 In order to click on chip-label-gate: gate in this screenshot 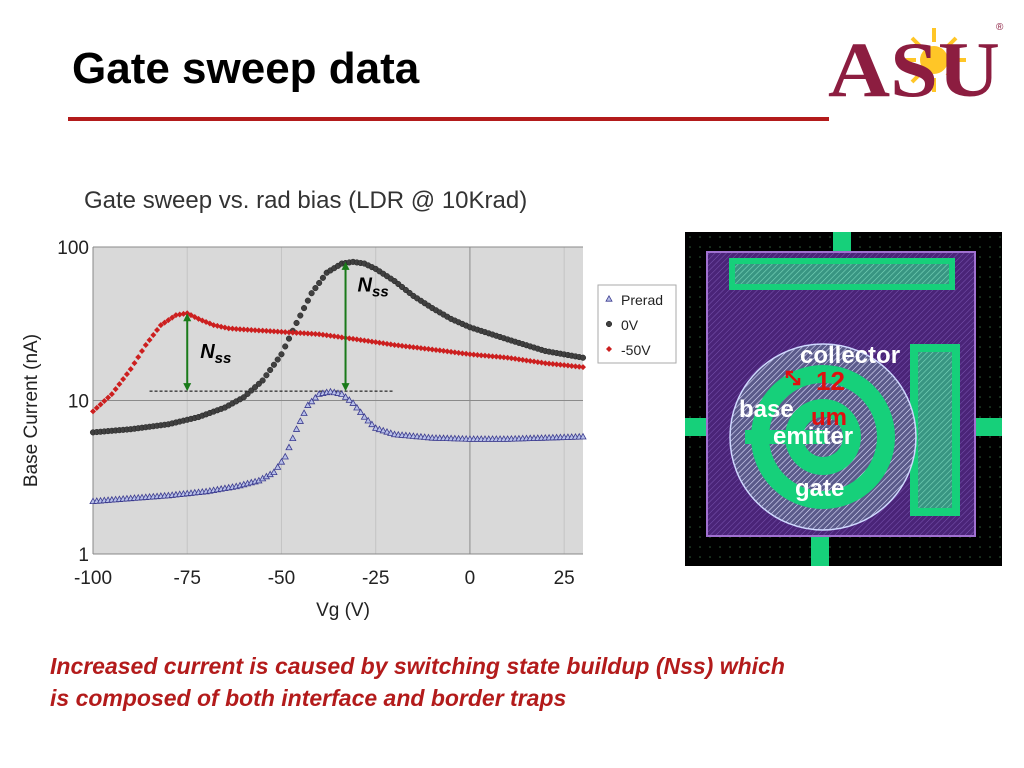, I will do `click(819, 488)`.